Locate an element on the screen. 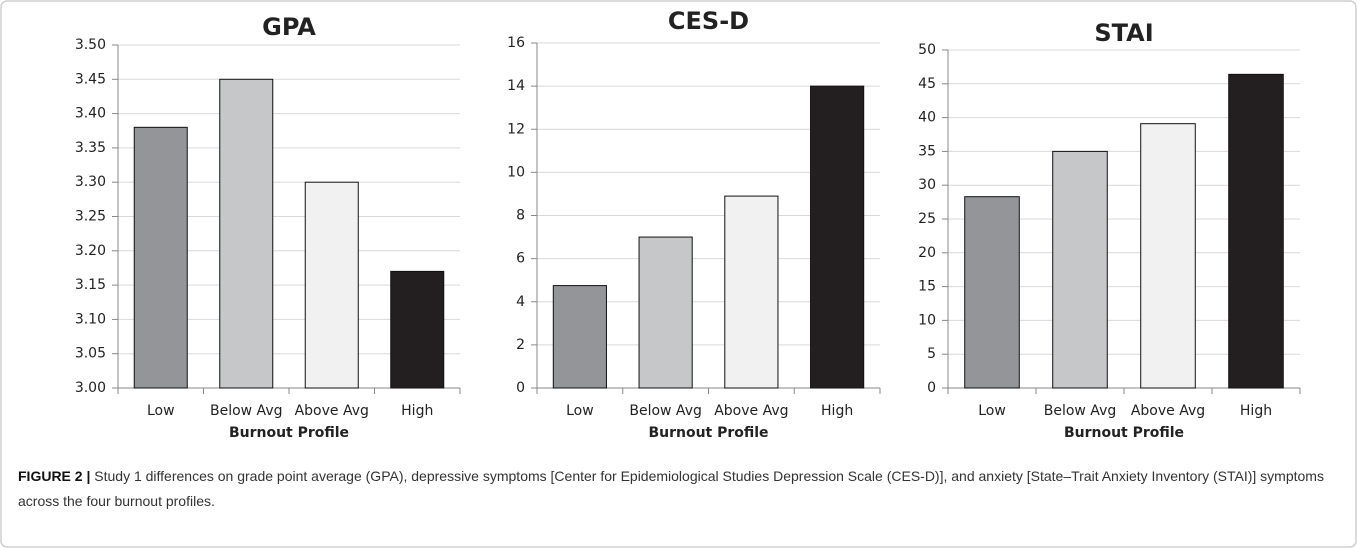  y-tick-label: 14 is located at coordinates (516, 86).